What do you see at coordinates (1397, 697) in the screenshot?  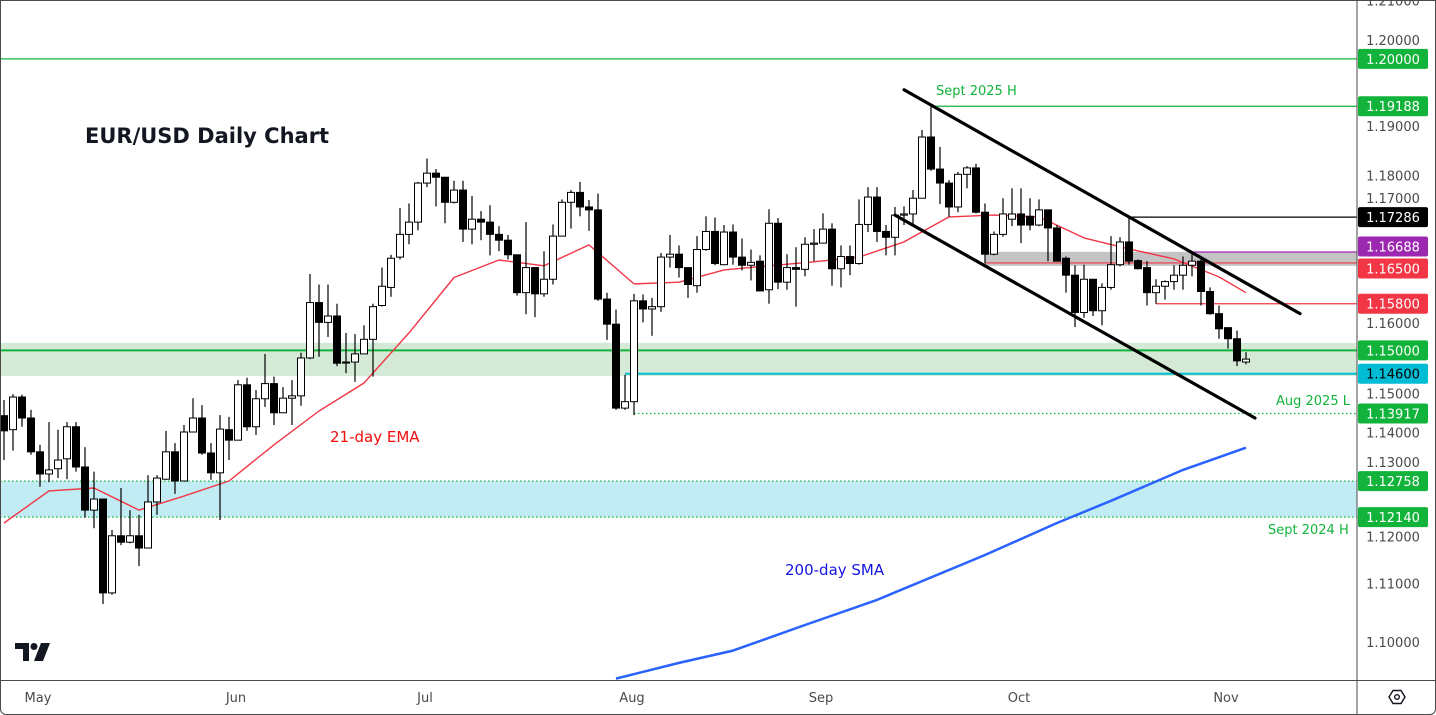 I see `settings-hexagon-icon` at bounding box center [1397, 697].